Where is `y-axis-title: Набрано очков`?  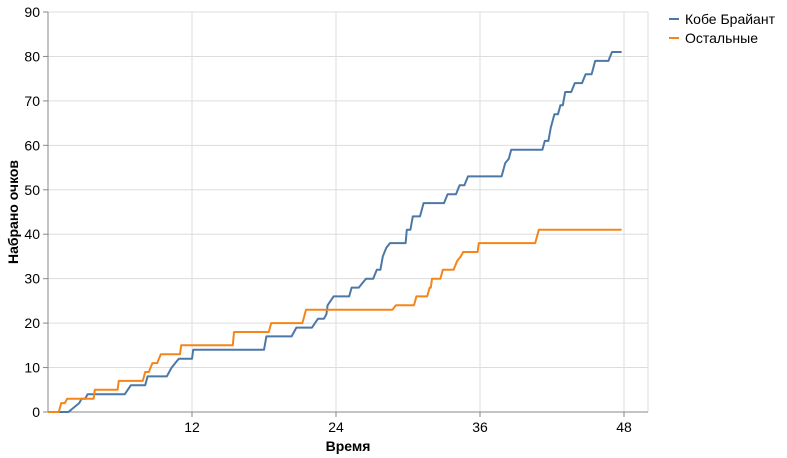
y-axis-title: Набрано очков is located at coordinates (13, 212).